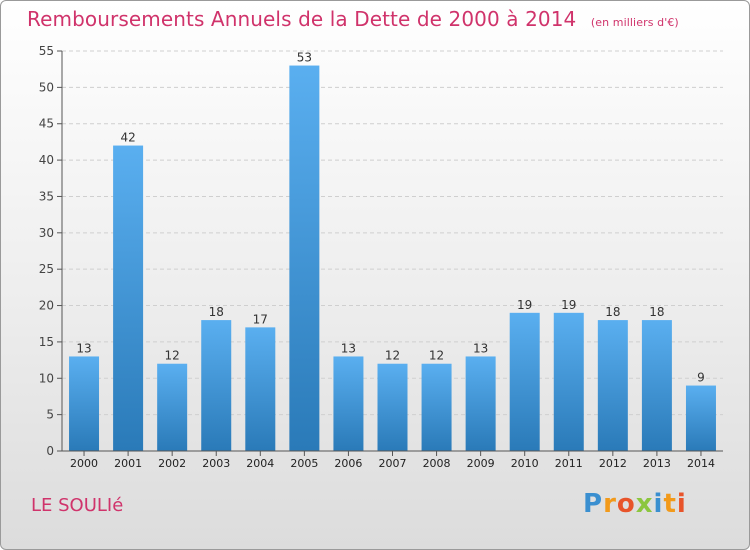 The image size is (750, 550). Describe the element at coordinates (437, 463) in the screenshot. I see `x-tick-label: 2008` at that location.